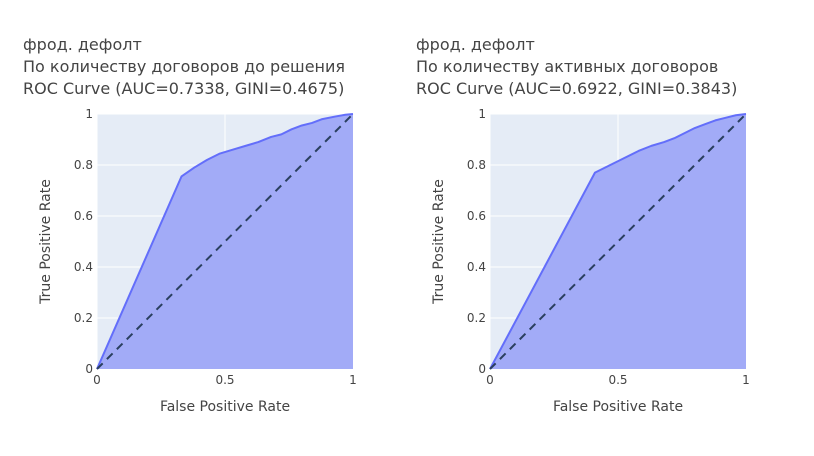 The height and width of the screenshot is (456, 814). What do you see at coordinates (183, 88) in the screenshot?
I see `chart-title-line-3: ROC Curve (AUC=0.7338, GINI=0.4675)` at bounding box center [183, 88].